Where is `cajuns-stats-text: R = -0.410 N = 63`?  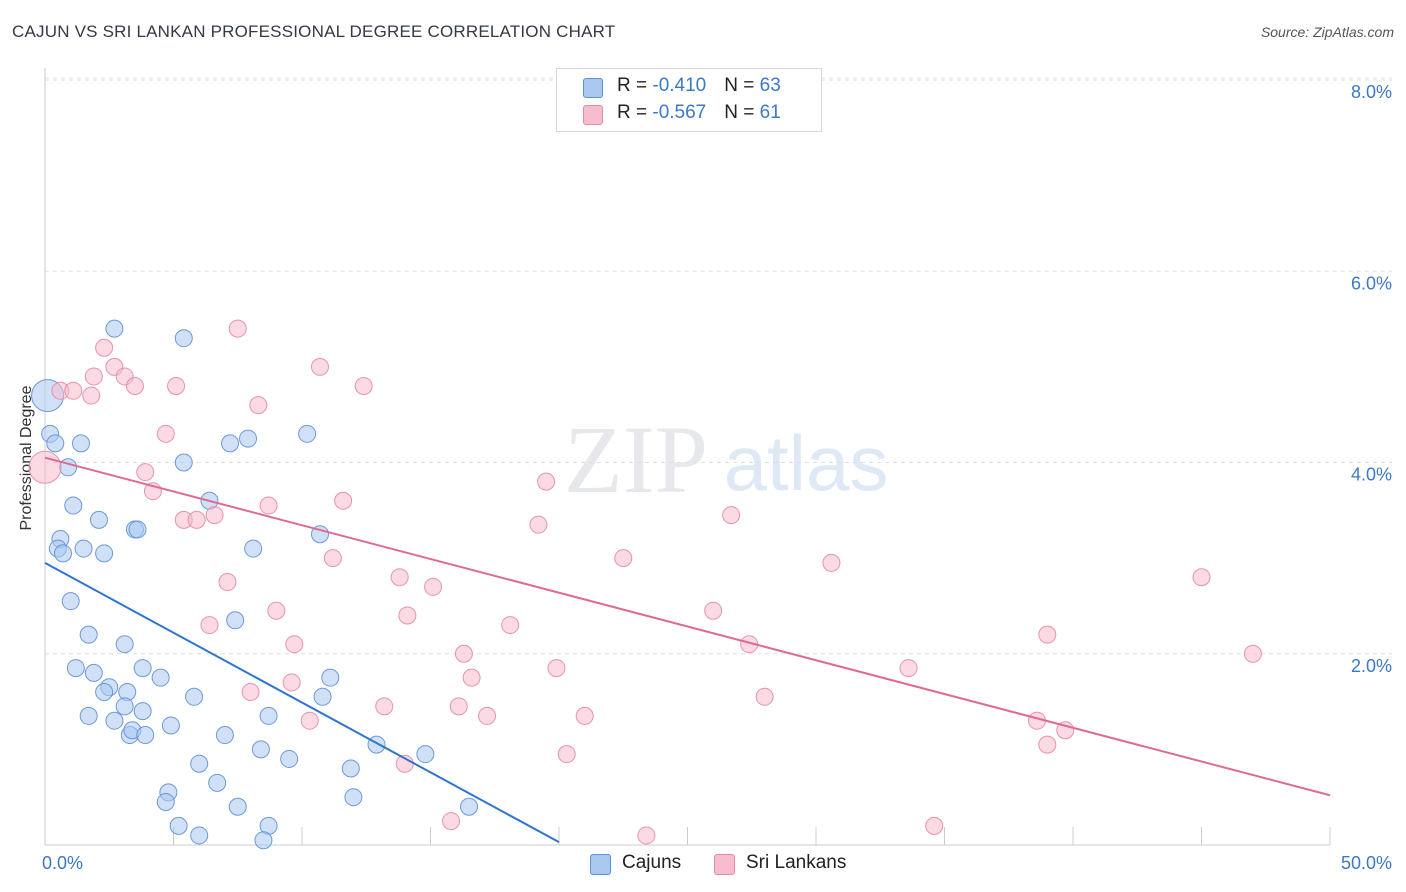 cajuns-stats-text: R = -0.410 N = 63 is located at coordinates (699, 85).